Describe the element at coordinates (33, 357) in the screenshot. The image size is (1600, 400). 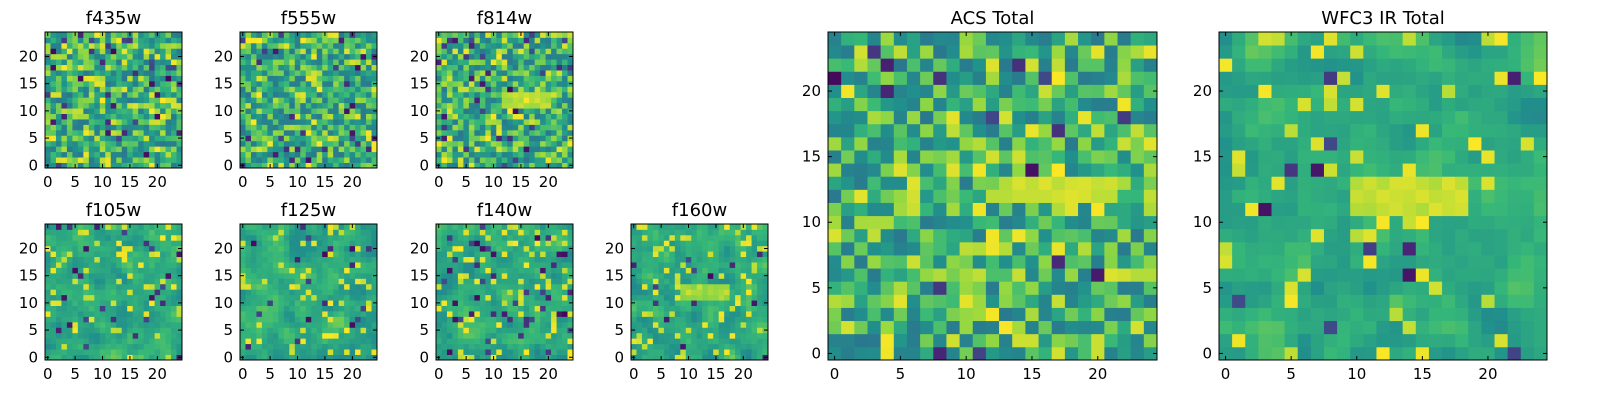
I see `y-tick-label: 0` at that location.